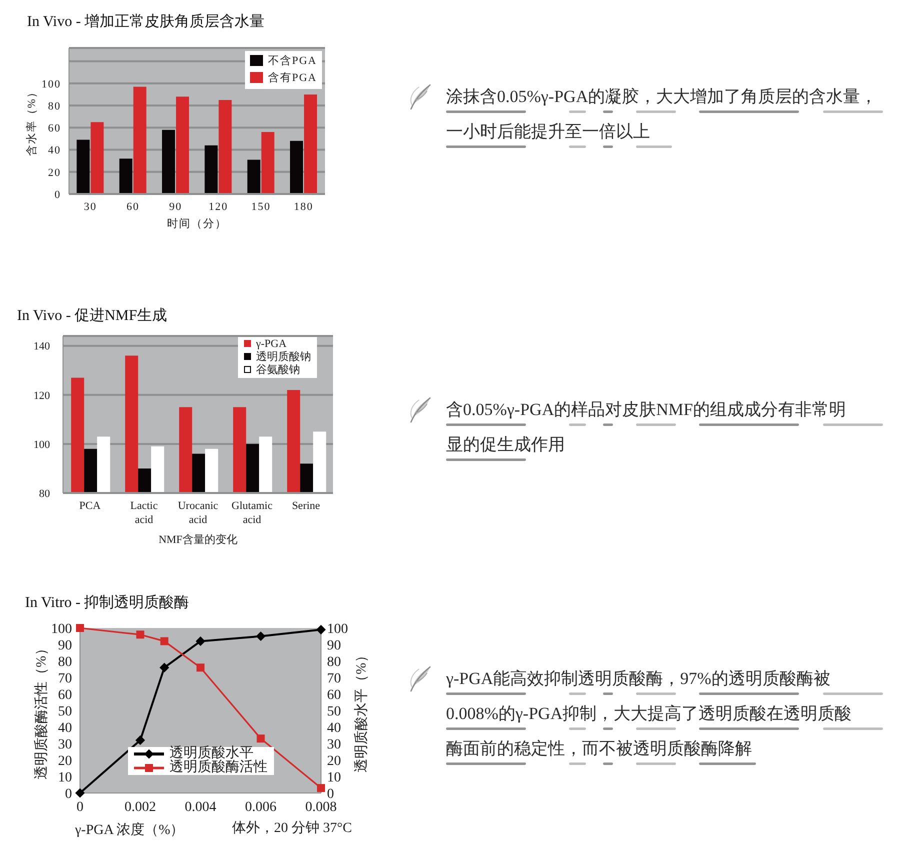 The width and height of the screenshot is (910, 861). I want to click on y-tick-label: 90, so click(65, 646).